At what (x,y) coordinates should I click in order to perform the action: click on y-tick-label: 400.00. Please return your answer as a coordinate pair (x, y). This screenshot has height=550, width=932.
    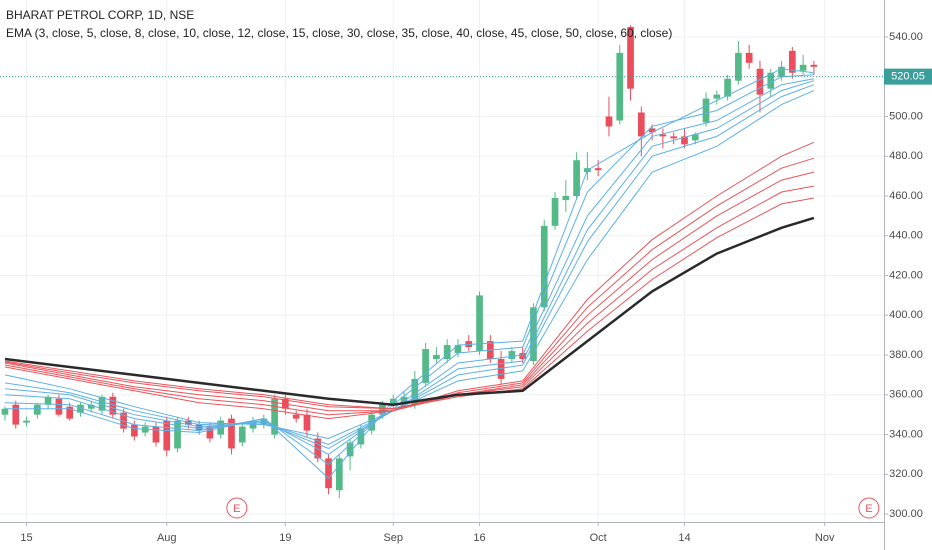
    Looking at the image, I should click on (906, 315).